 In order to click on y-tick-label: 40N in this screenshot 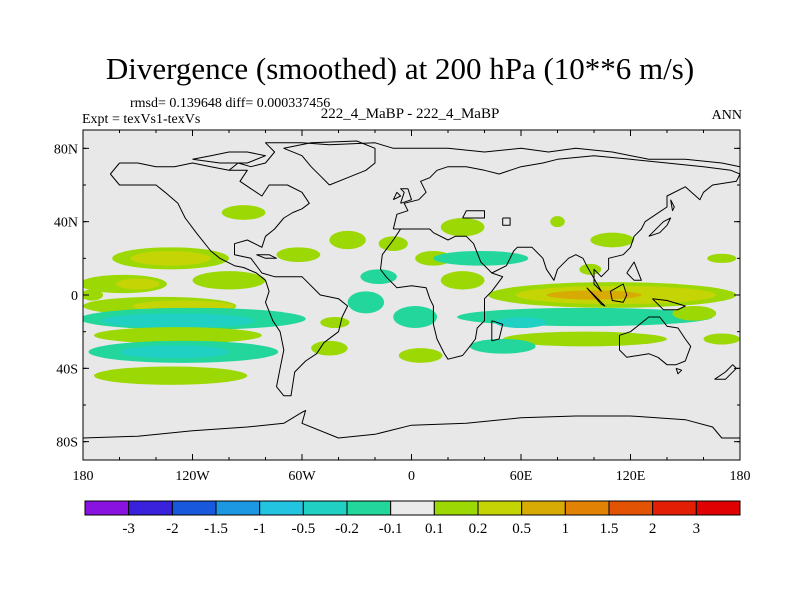, I will do `click(66, 223)`.